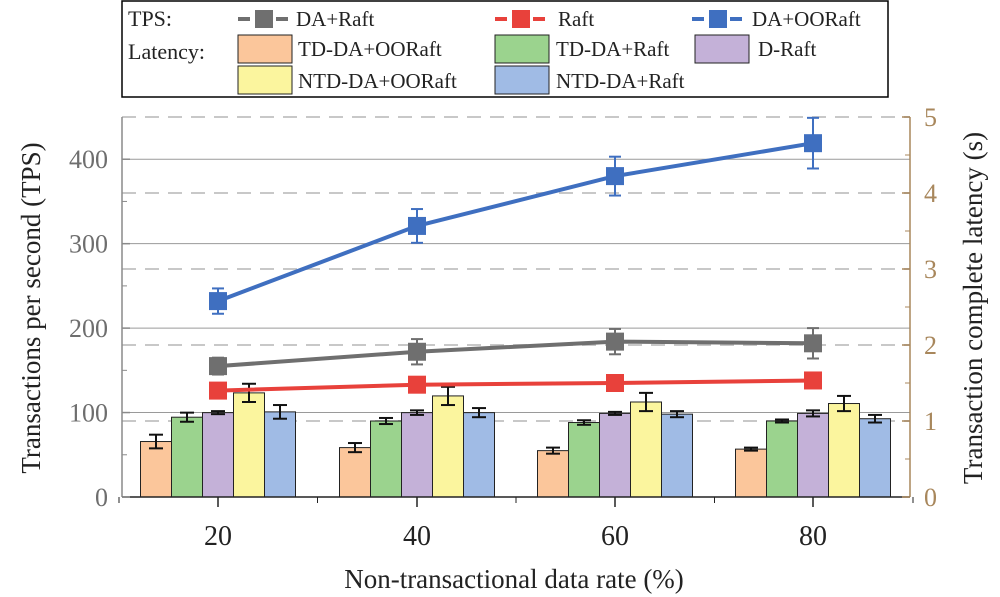 The image size is (1000, 597). Describe the element at coordinates (264, 19) in the screenshot. I see `legend-marker-da-raft` at that location.